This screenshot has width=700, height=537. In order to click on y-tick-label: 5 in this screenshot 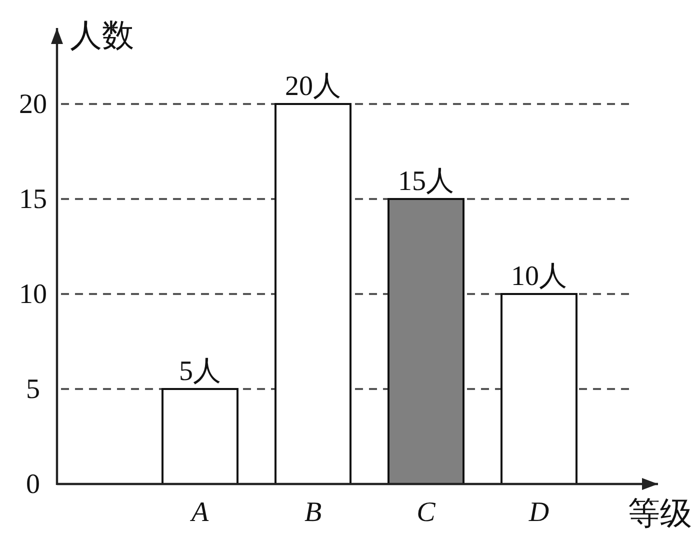, I will do `click(33, 389)`.